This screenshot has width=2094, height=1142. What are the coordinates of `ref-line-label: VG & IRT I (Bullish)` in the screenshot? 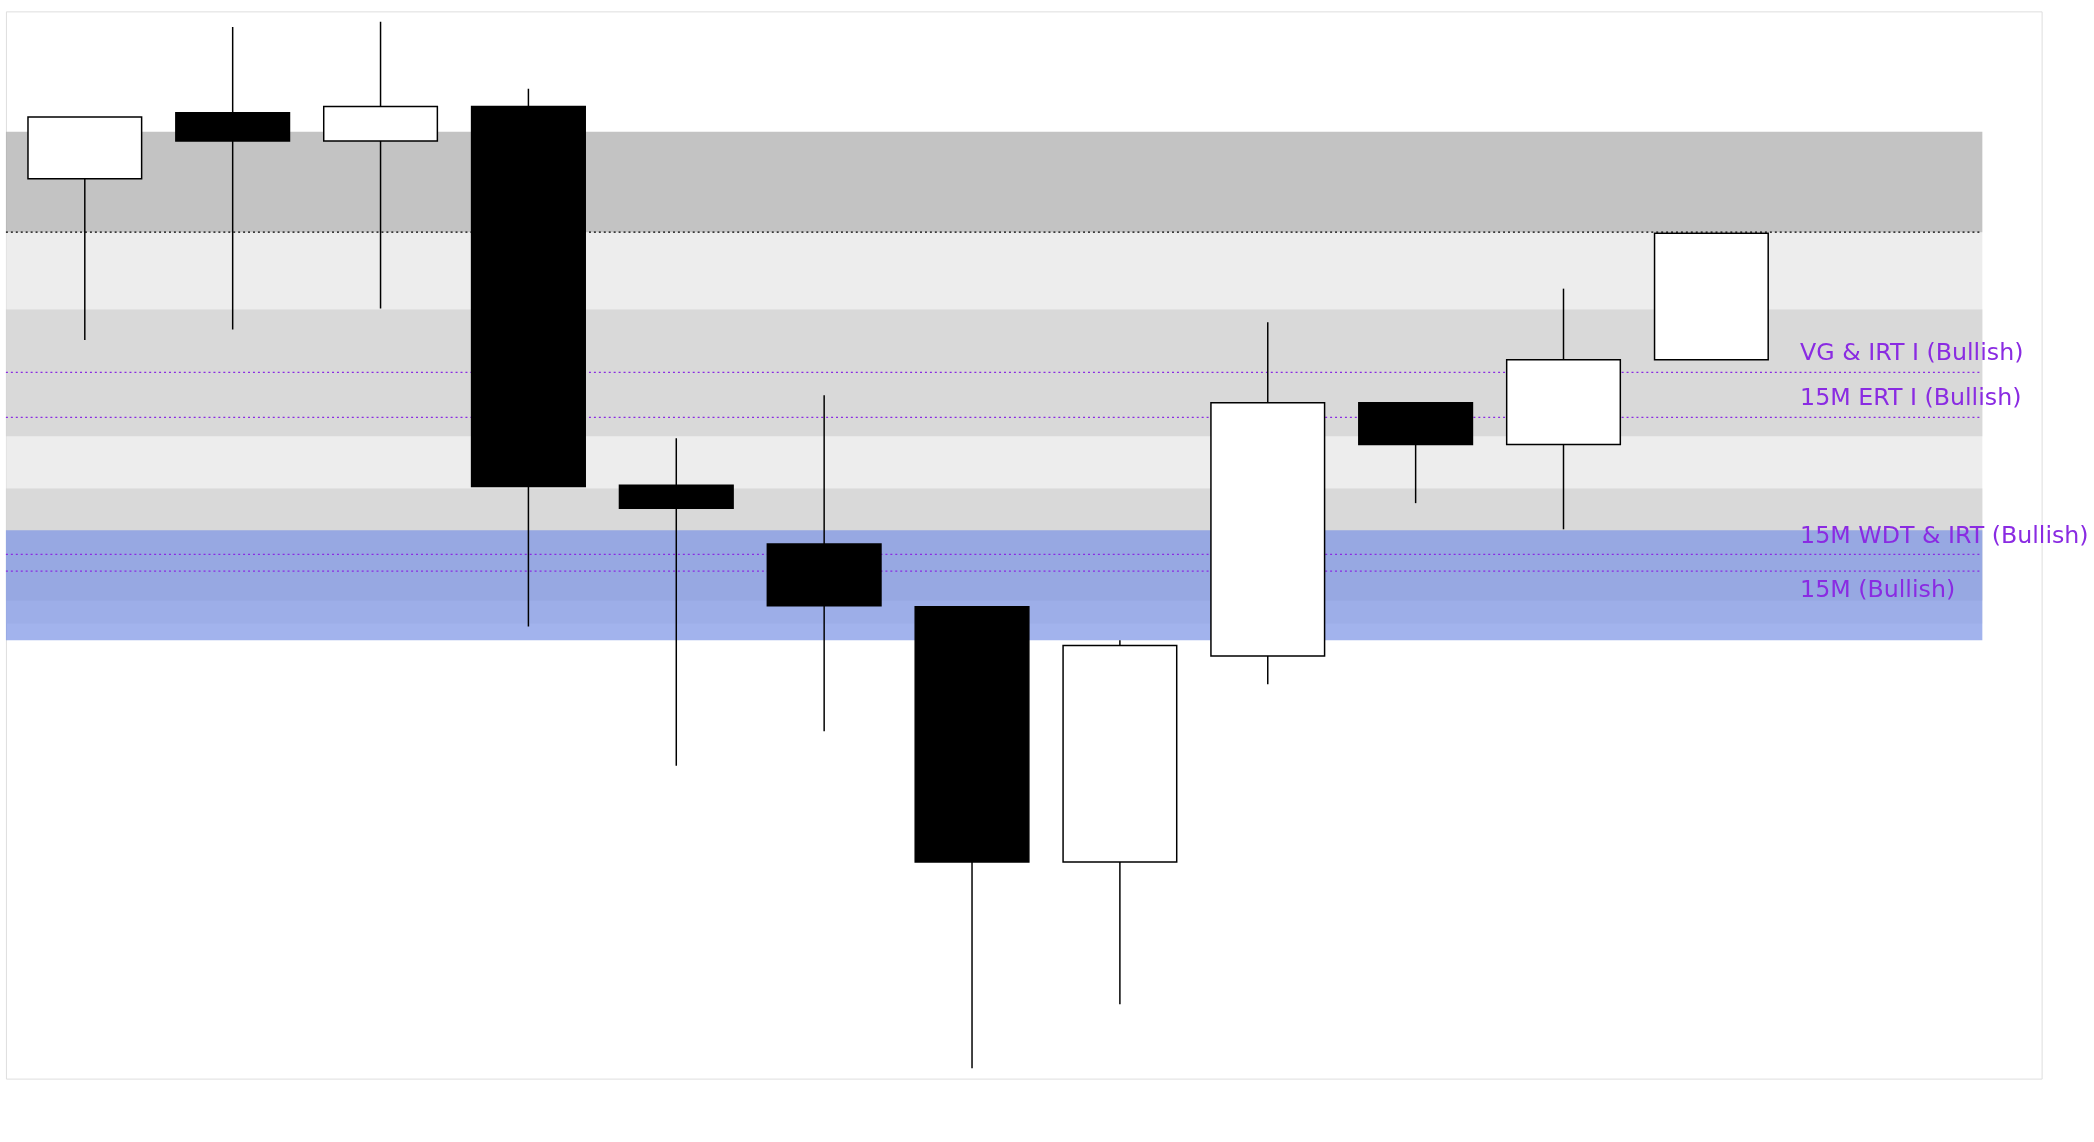 It's located at (1912, 352).